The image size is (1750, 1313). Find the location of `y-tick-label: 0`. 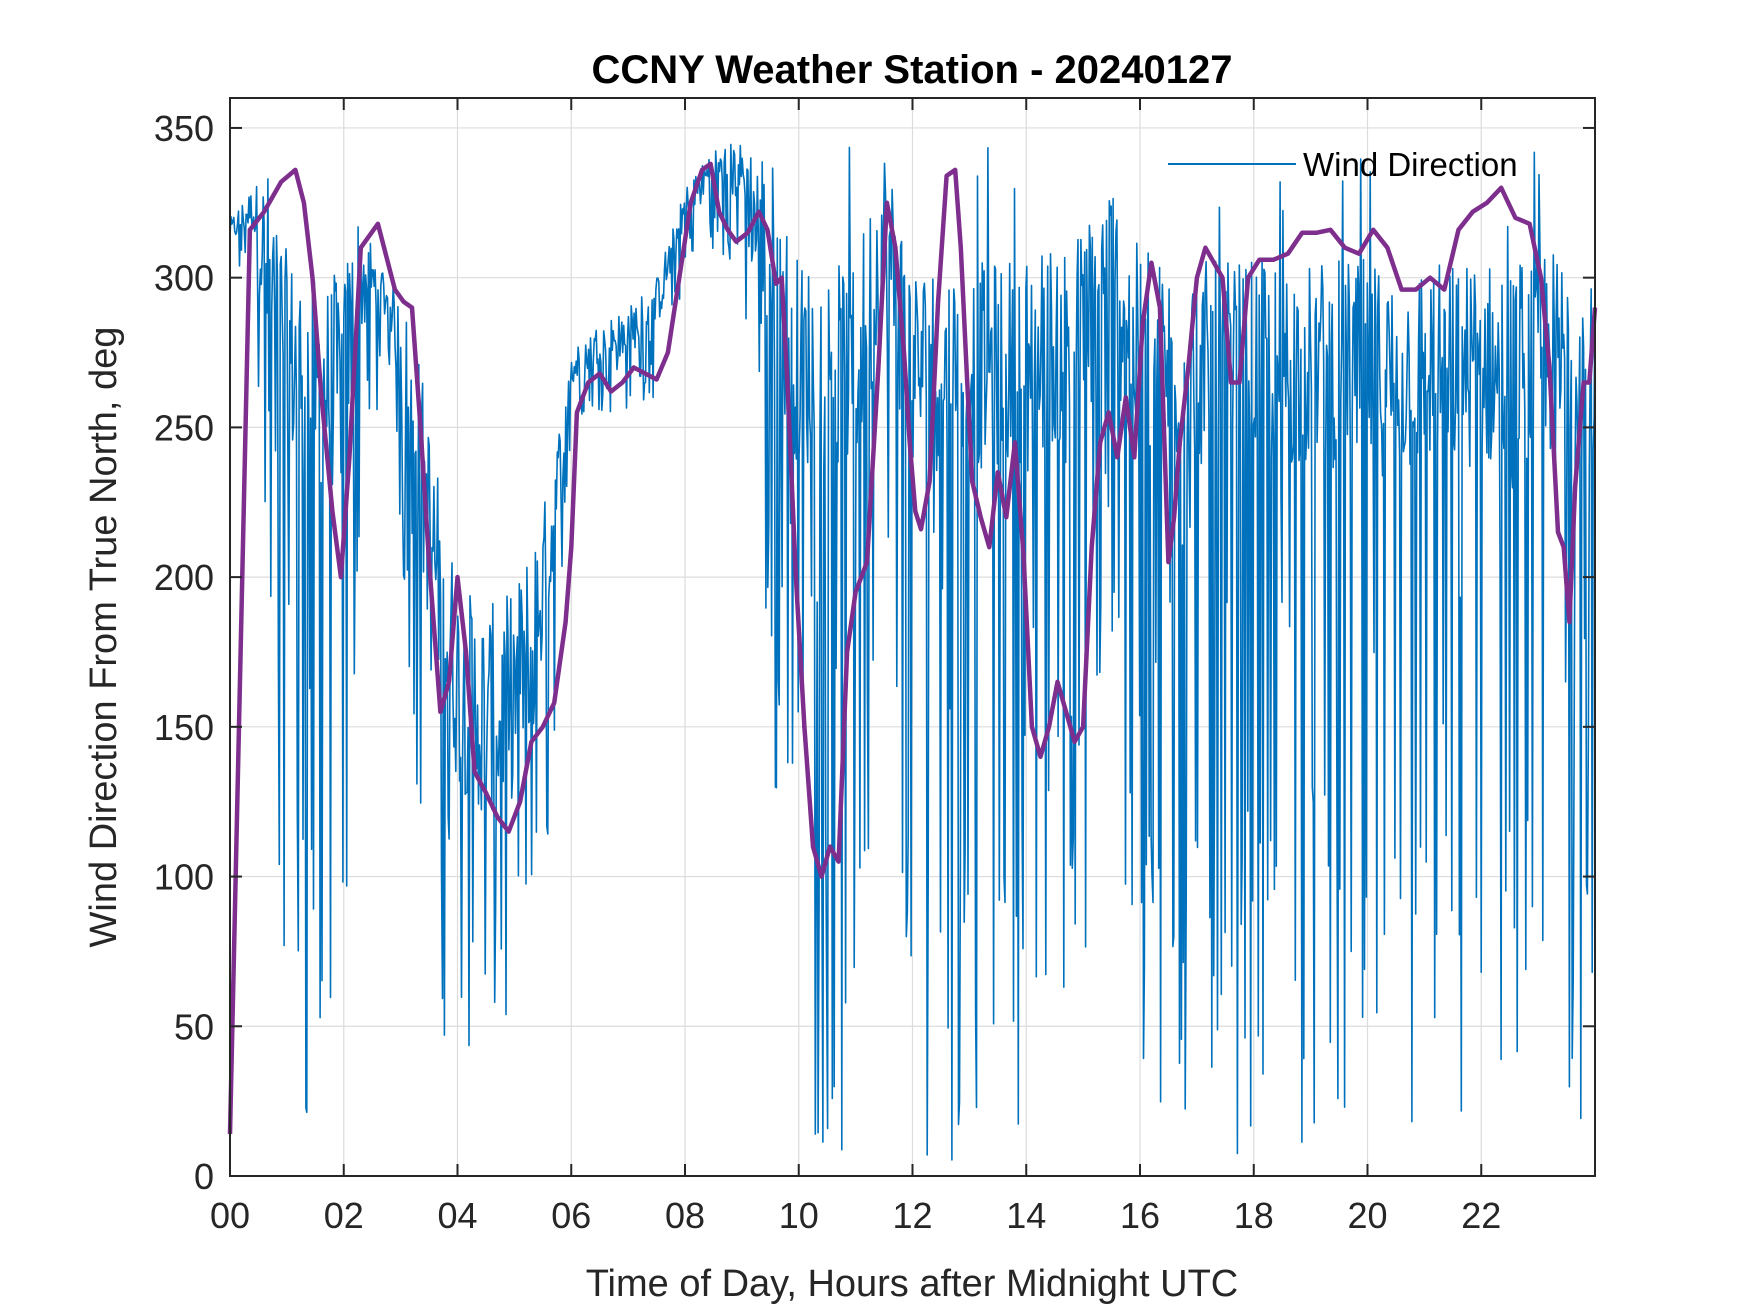

y-tick-label: 0 is located at coordinates (204, 1176).